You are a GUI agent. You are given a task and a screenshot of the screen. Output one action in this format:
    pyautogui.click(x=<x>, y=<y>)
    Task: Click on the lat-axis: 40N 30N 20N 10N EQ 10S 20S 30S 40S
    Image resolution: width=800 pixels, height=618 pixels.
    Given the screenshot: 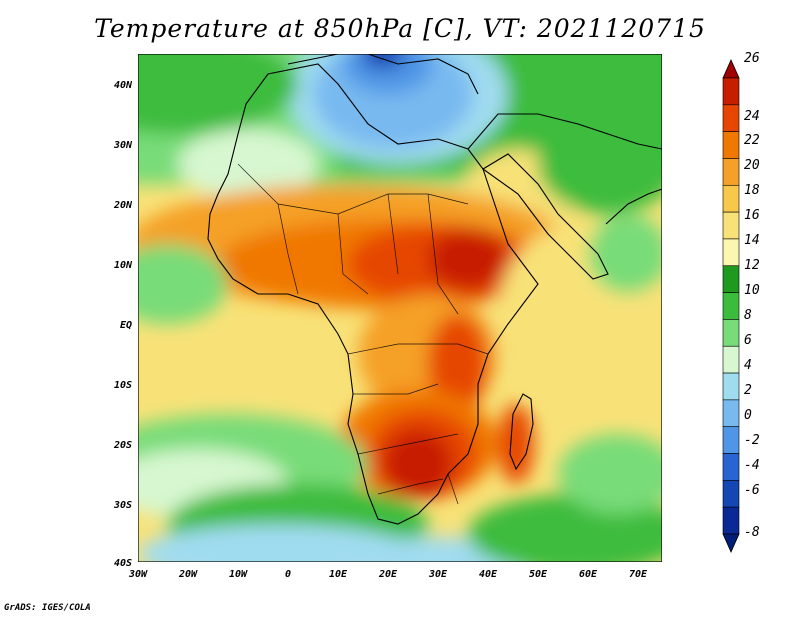 What is the action you would take?
    pyautogui.click(x=123, y=324)
    